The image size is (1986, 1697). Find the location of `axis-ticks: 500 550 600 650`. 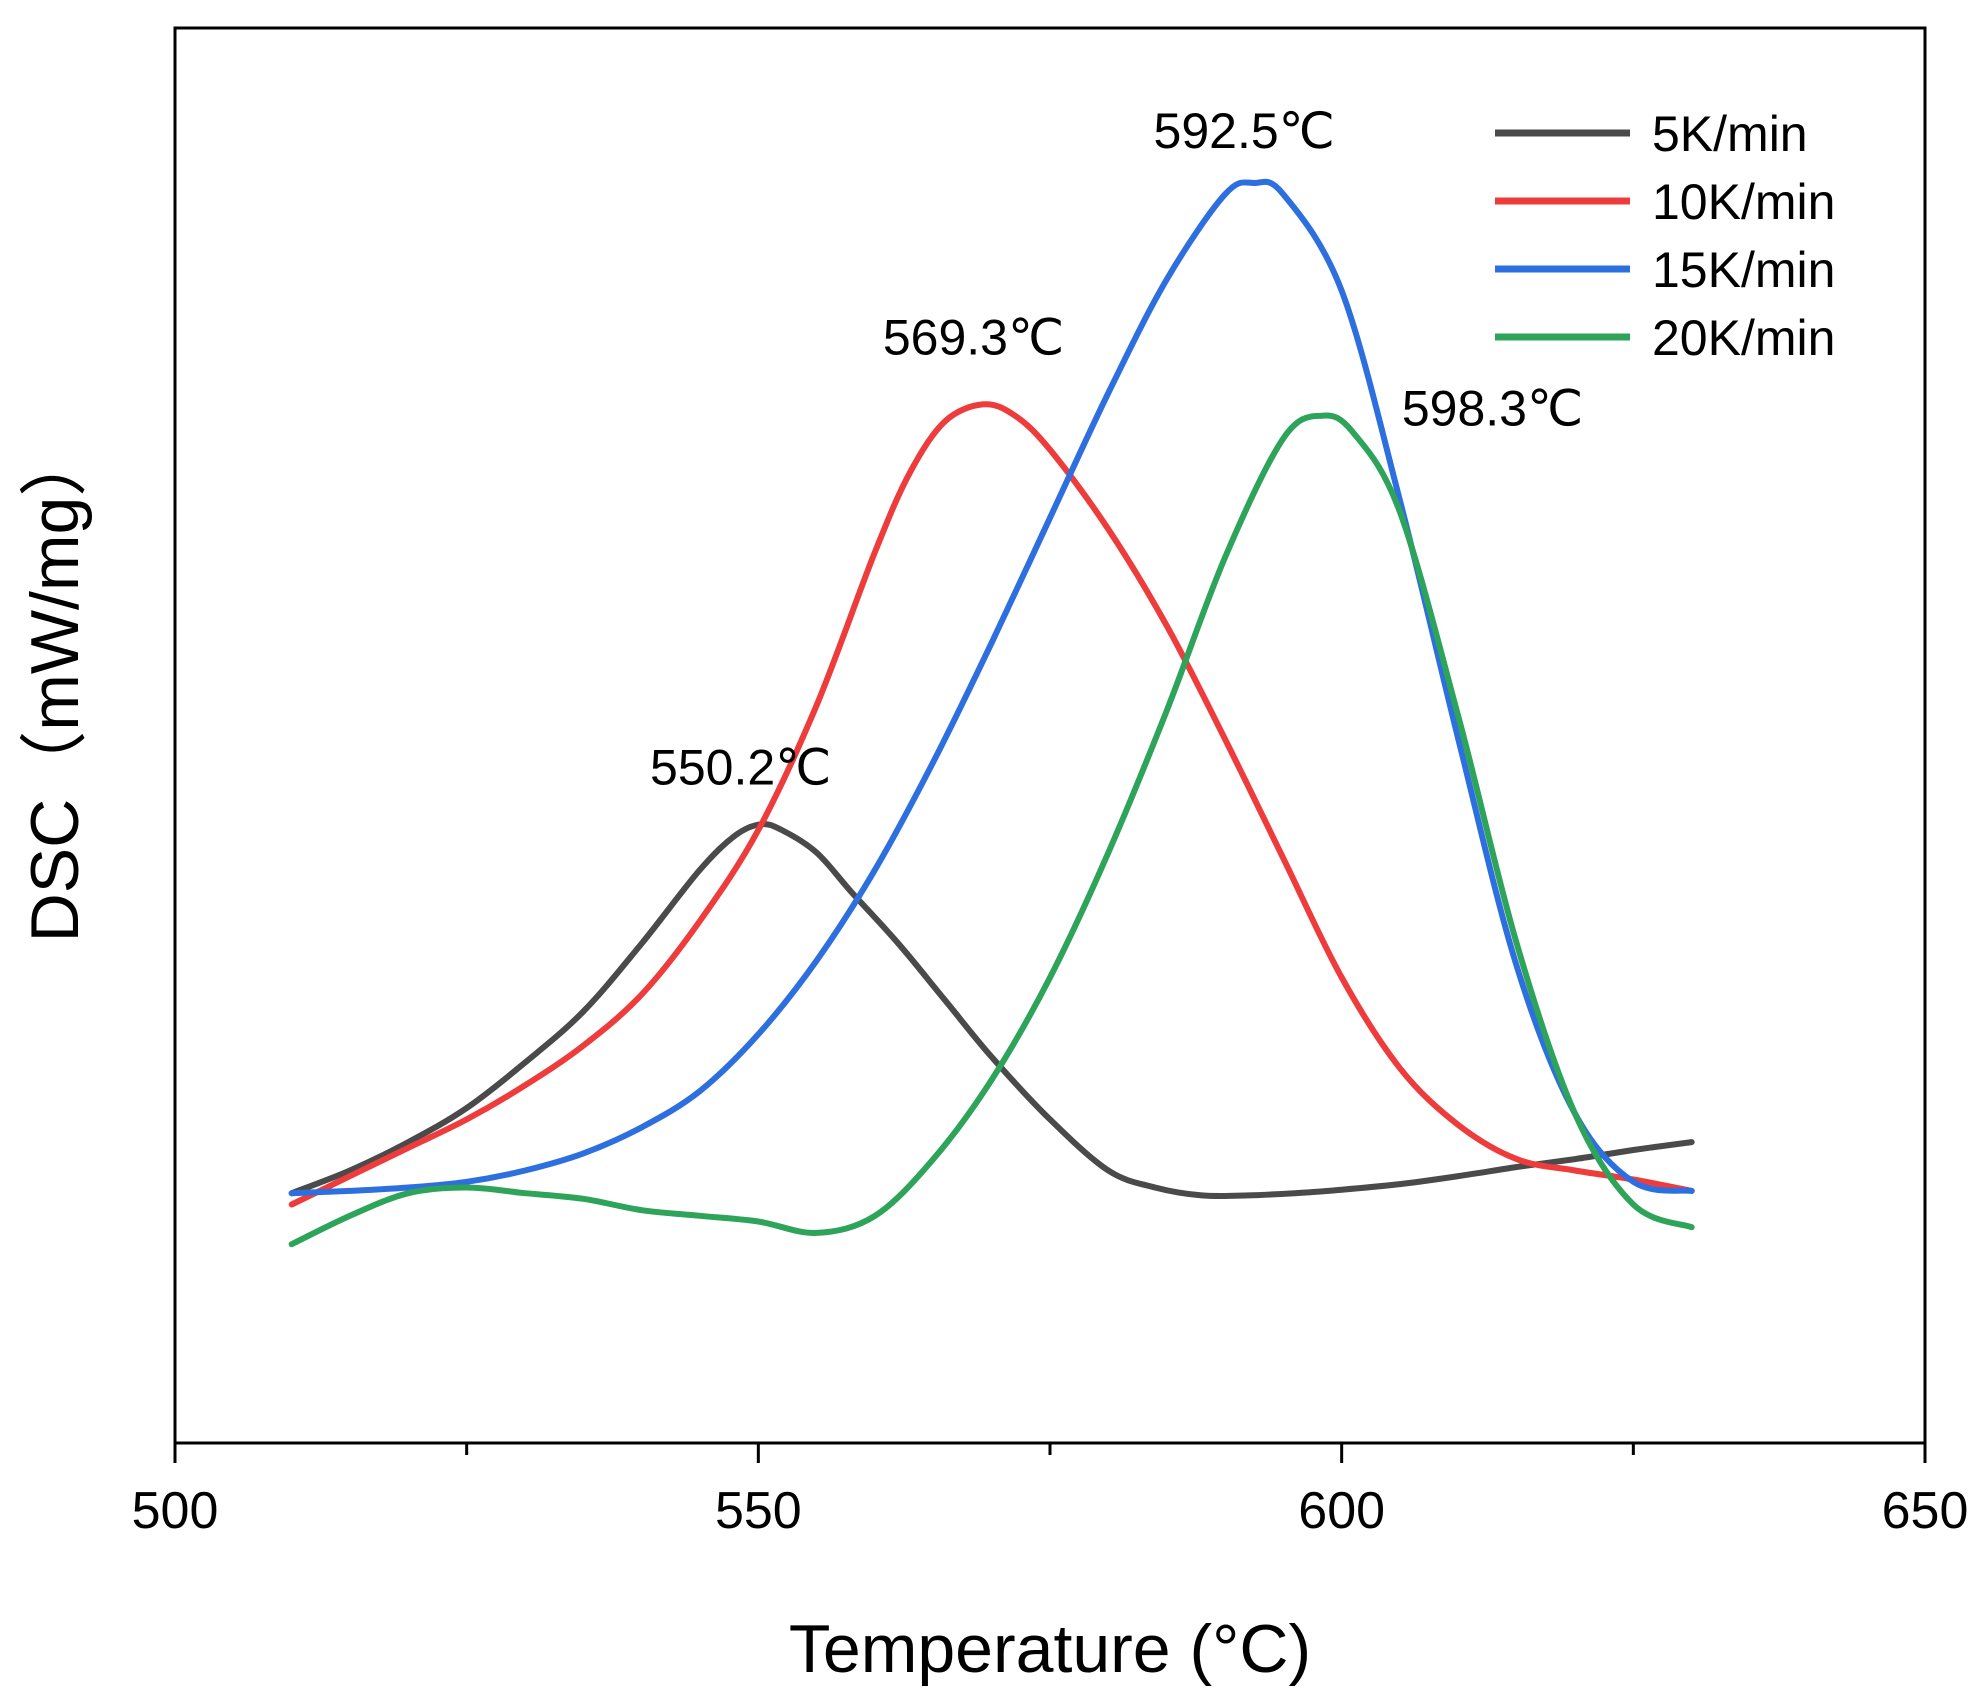

axis-ticks: 500 550 600 650 is located at coordinates (1050, 1491).